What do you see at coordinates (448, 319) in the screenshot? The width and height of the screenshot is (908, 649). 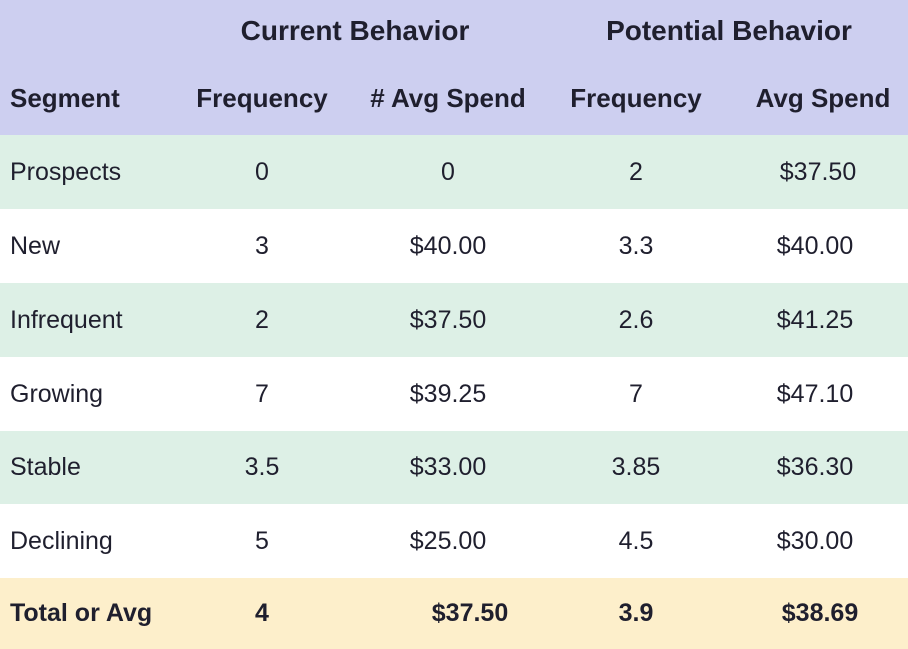 I see `current-avg-spend-cell: $37.50` at bounding box center [448, 319].